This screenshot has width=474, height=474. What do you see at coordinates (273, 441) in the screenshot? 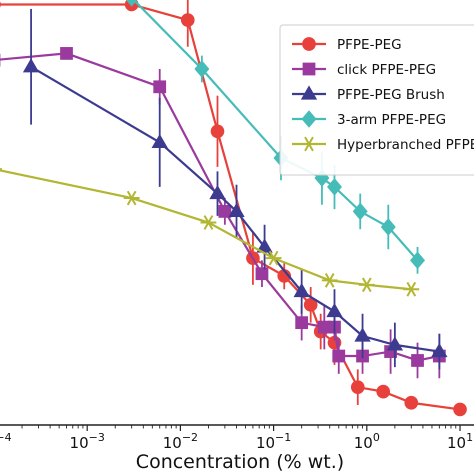
I see `x-tick-label: 10⁻¹` at bounding box center [273, 441].